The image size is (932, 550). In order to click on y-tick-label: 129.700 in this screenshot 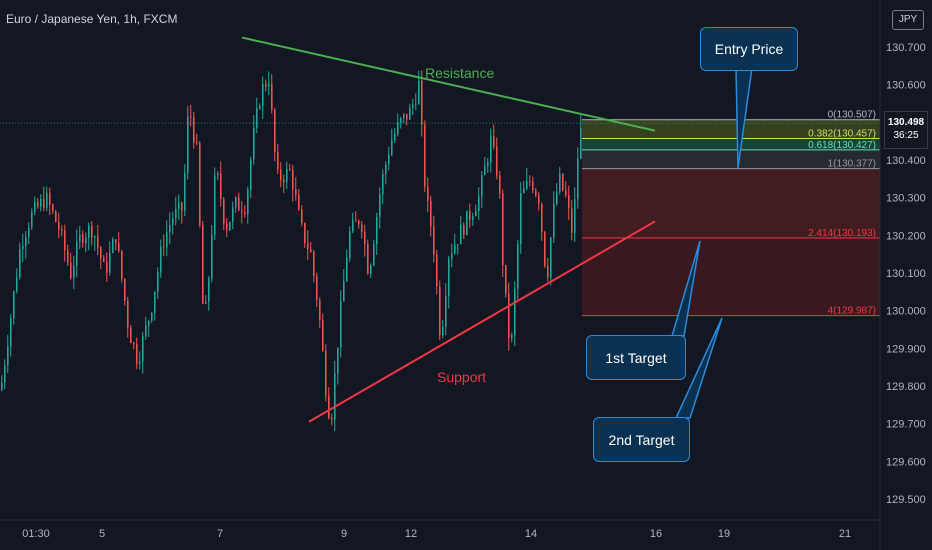, I will do `click(906, 425)`.